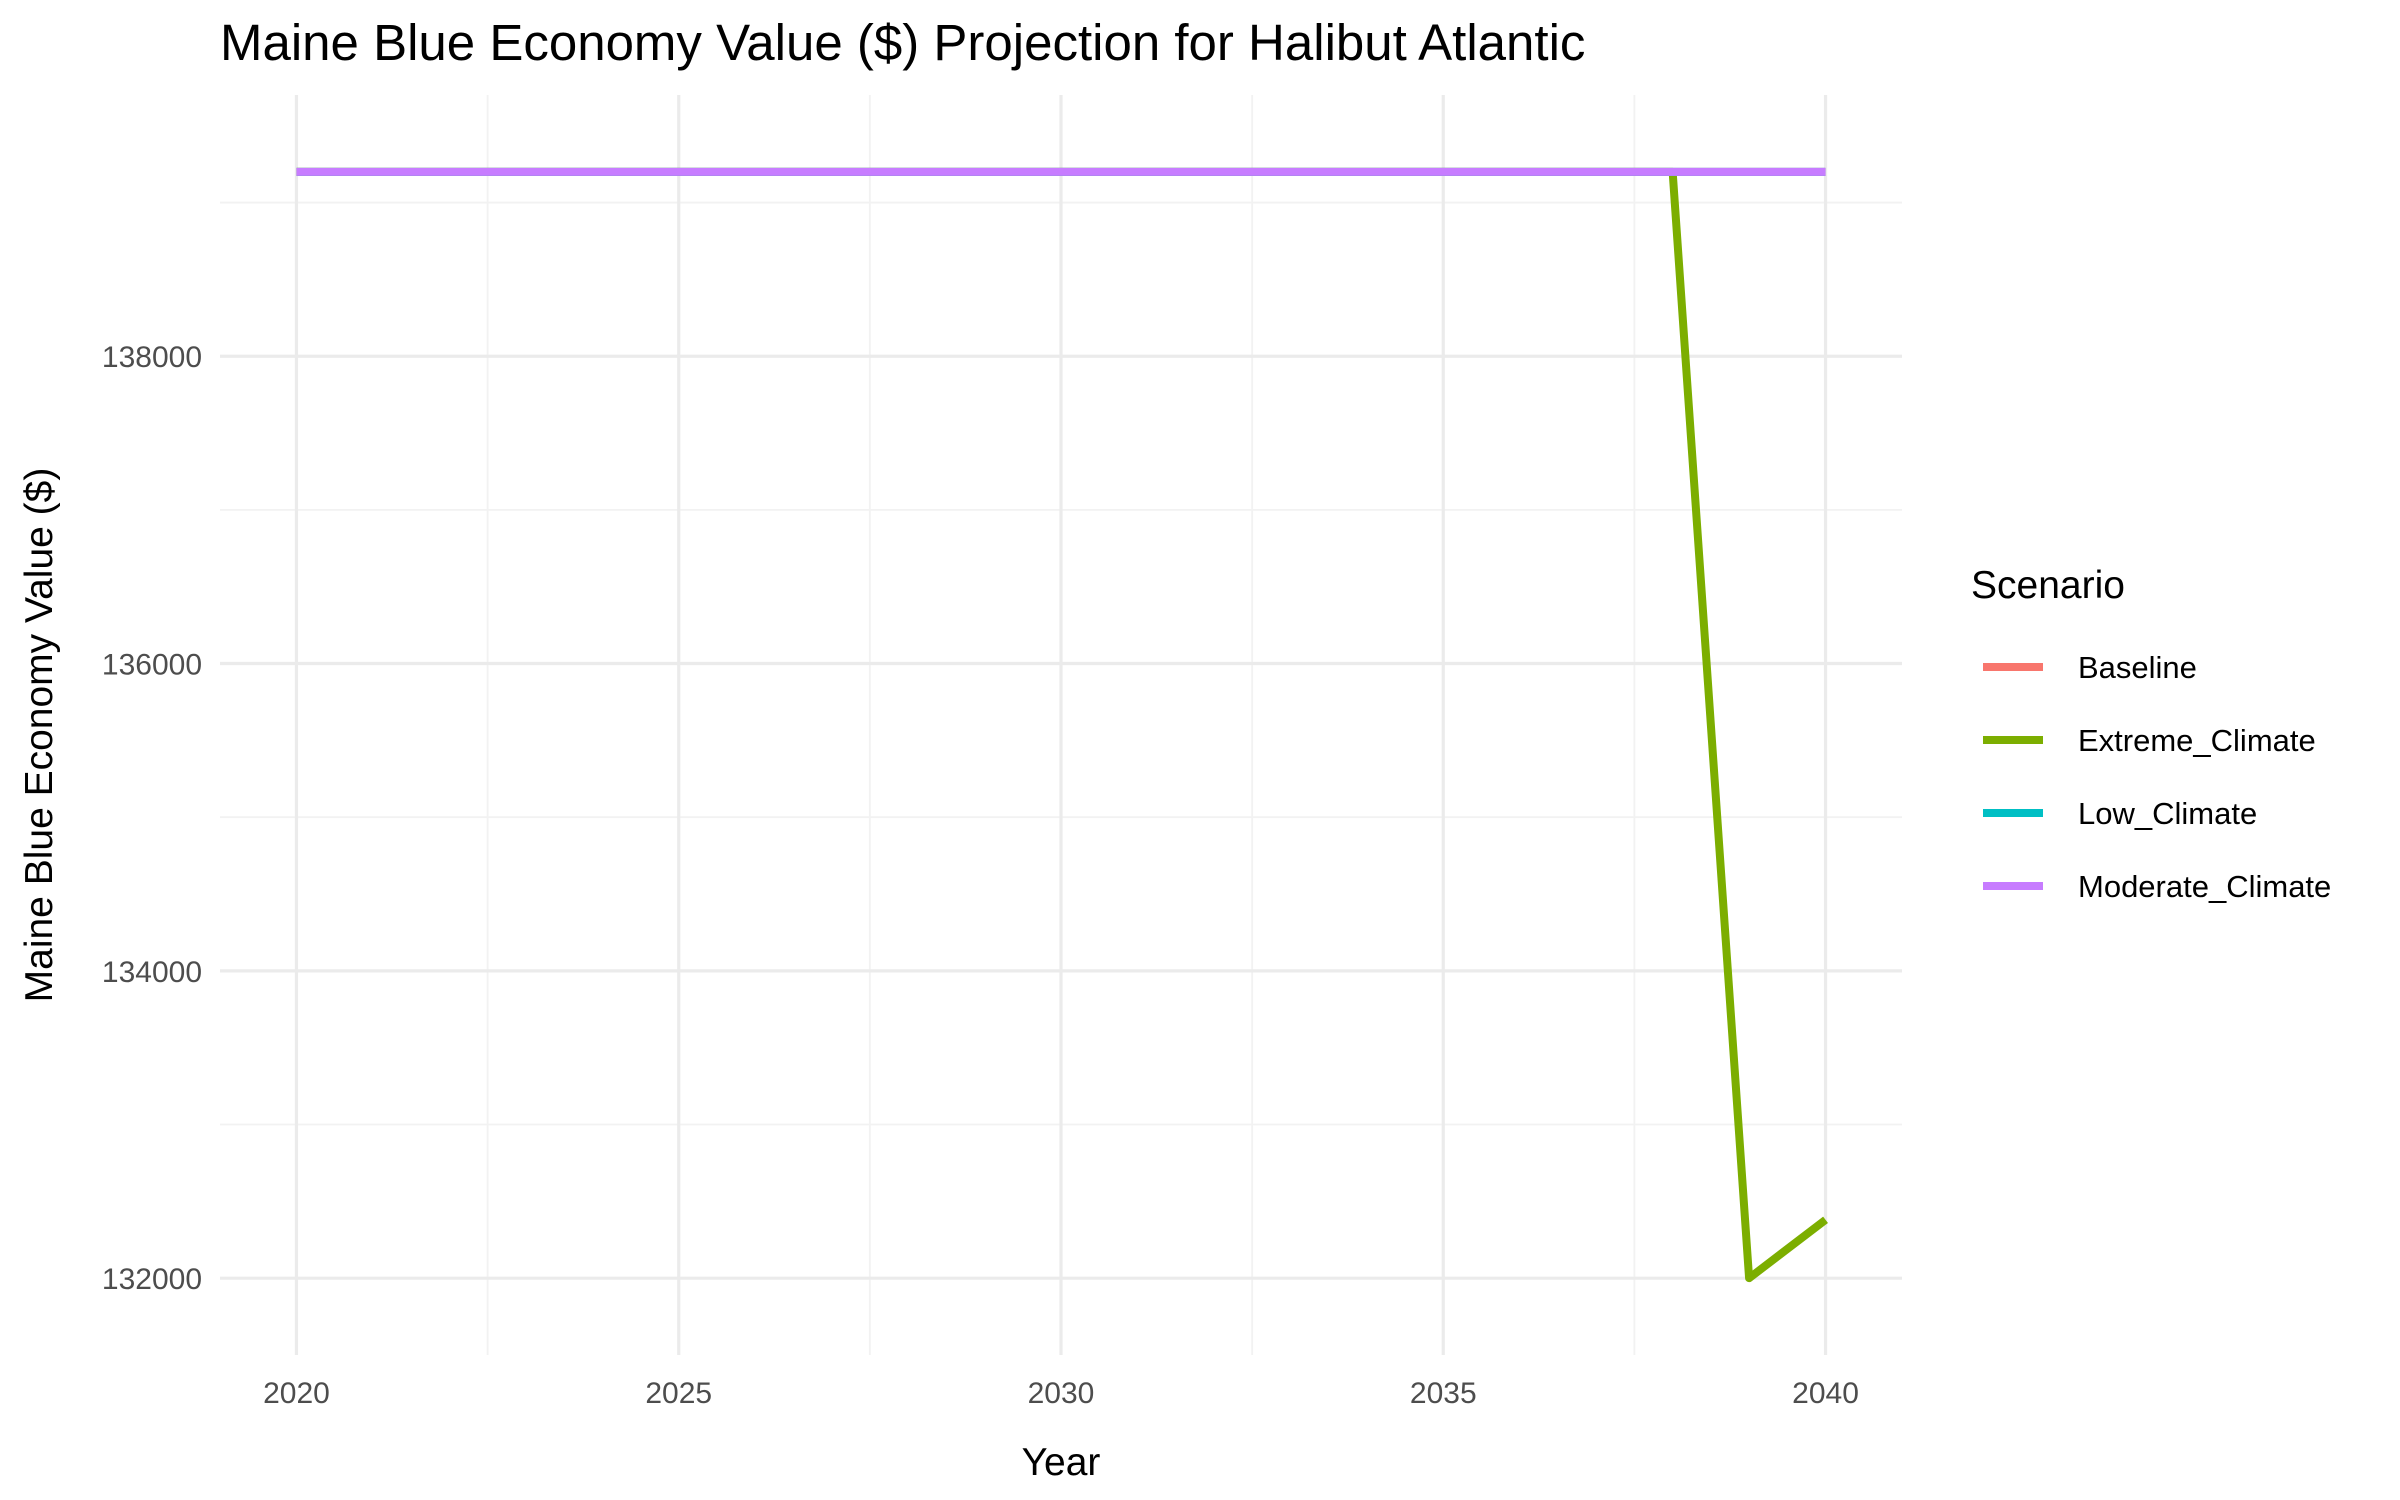 Image resolution: width=2400 pixels, height=1500 pixels. Describe the element at coordinates (39, 735) in the screenshot. I see `y-axis-title: Maine Blue Economy Value ($)` at that location.